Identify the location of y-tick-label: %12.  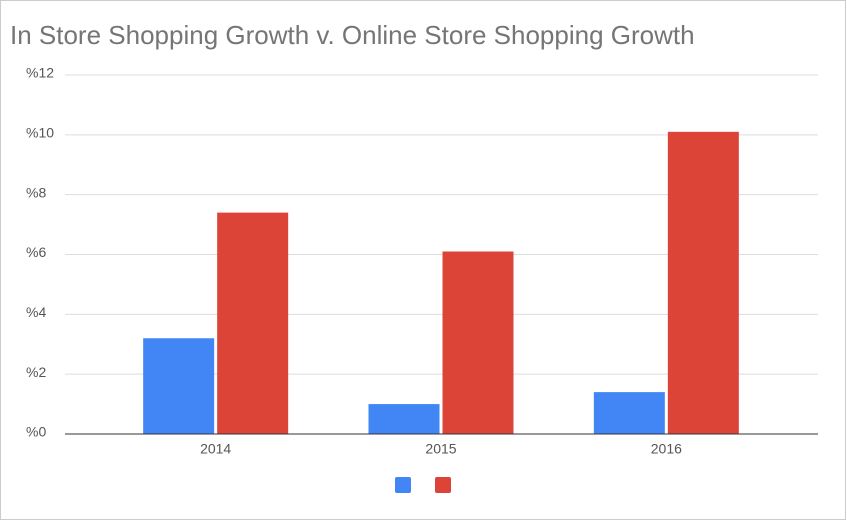
(40, 73).